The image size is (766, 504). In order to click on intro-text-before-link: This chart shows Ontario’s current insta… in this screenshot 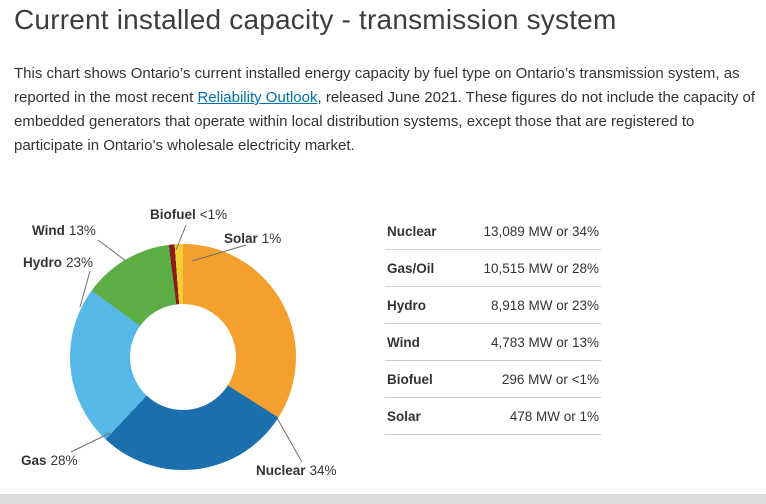, I will do `click(377, 85)`.